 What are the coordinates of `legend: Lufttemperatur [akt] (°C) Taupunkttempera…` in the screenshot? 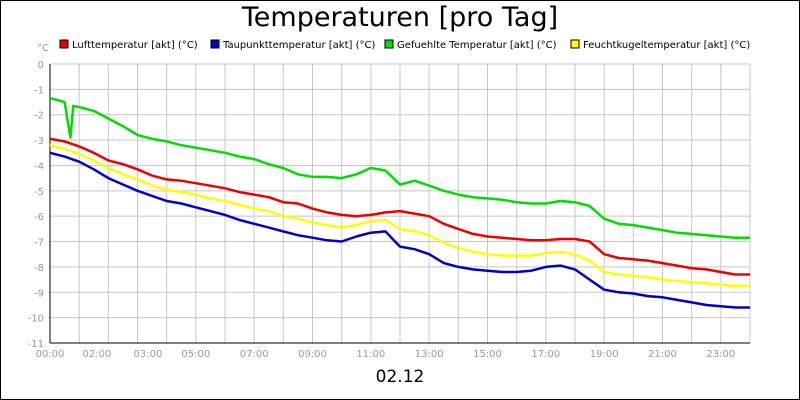 It's located at (404, 45).